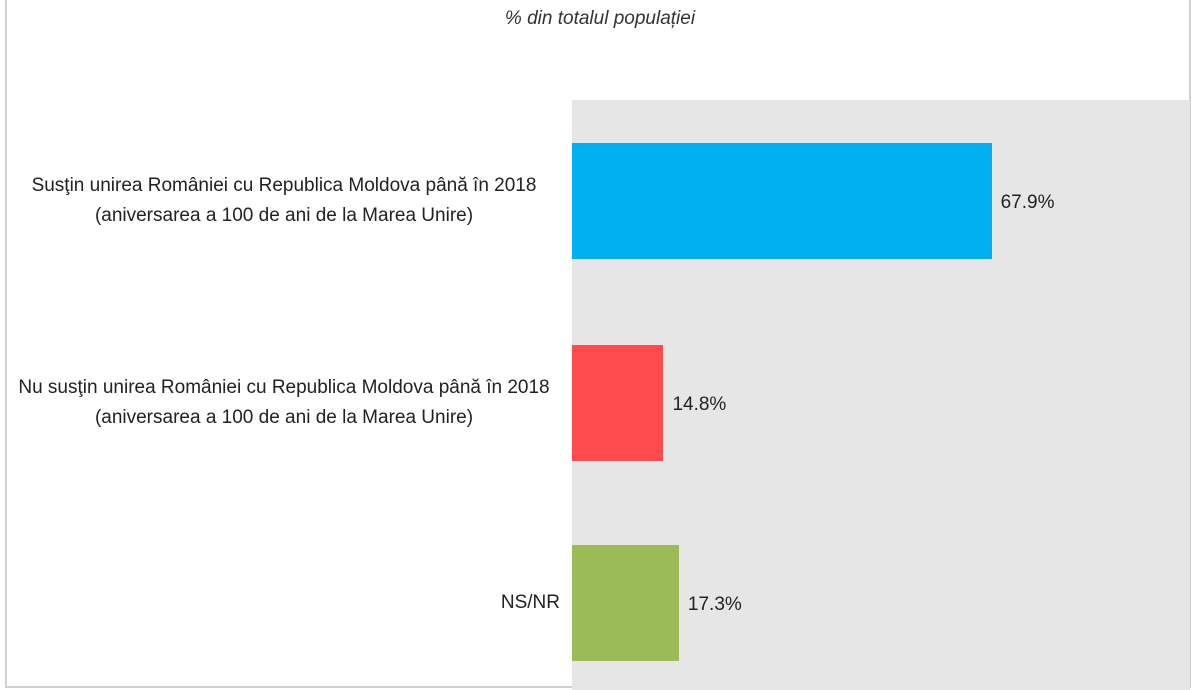 Image resolution: width=1200 pixels, height=690 pixels. What do you see at coordinates (699, 404) in the screenshot?
I see `data-label-2: 14.8%` at bounding box center [699, 404].